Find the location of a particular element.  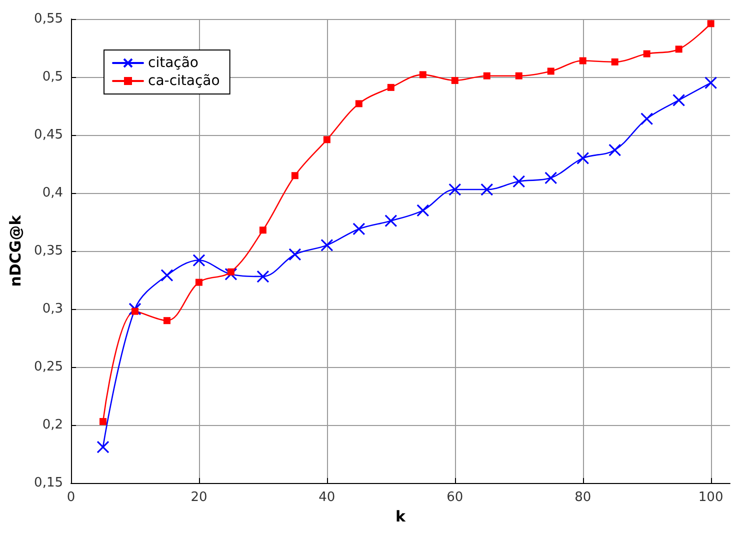

x-axis-title: k is located at coordinates (401, 517).